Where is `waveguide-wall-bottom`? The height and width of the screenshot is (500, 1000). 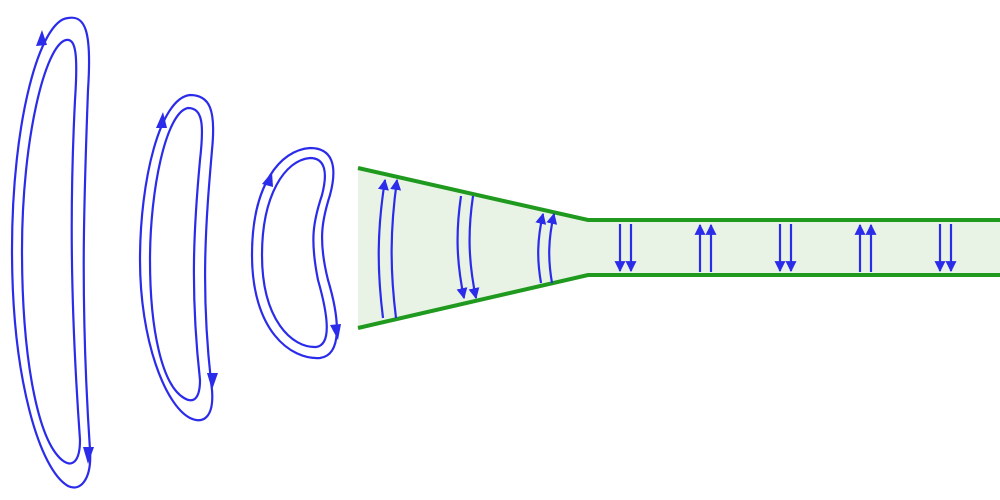
waveguide-wall-bottom is located at coordinates (678, 301).